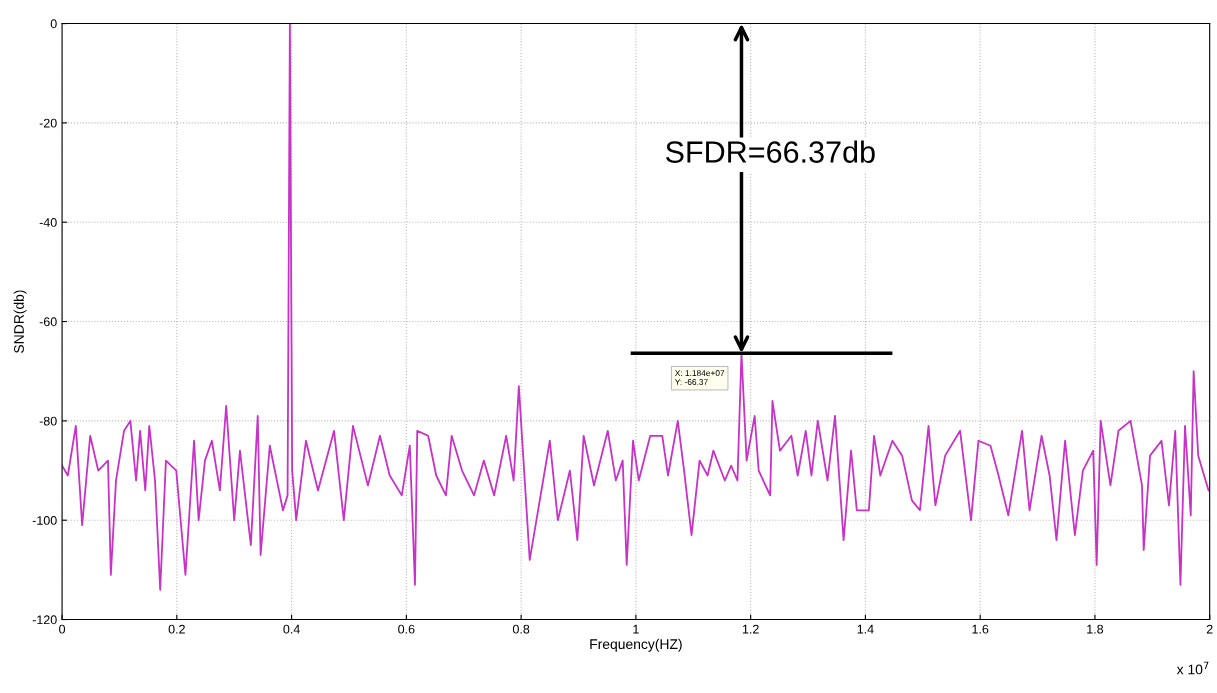  What do you see at coordinates (770, 151) in the screenshot?
I see `annotation: SFDR=66.37db` at bounding box center [770, 151].